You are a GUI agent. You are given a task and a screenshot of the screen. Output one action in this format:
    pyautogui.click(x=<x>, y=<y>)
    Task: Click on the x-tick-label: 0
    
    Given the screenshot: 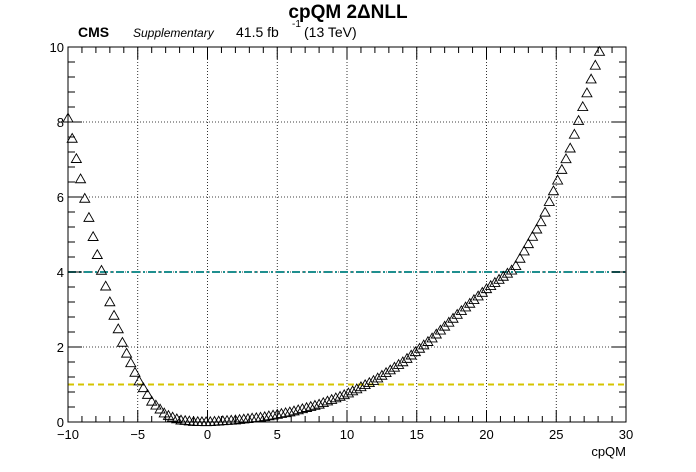 What is the action you would take?
    pyautogui.click(x=207, y=434)
    